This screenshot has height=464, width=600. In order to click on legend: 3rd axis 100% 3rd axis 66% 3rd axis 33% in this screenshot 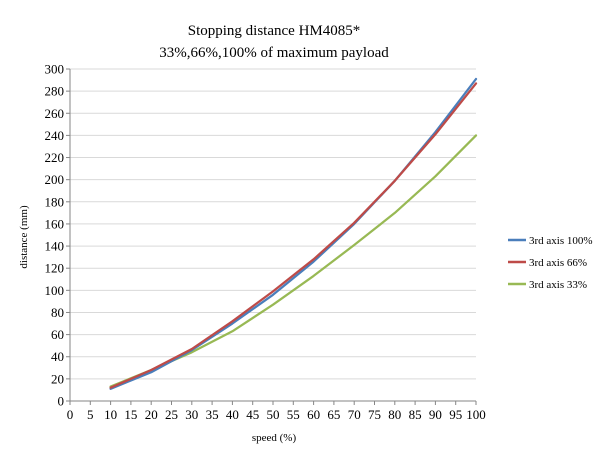, I will do `click(550, 263)`.